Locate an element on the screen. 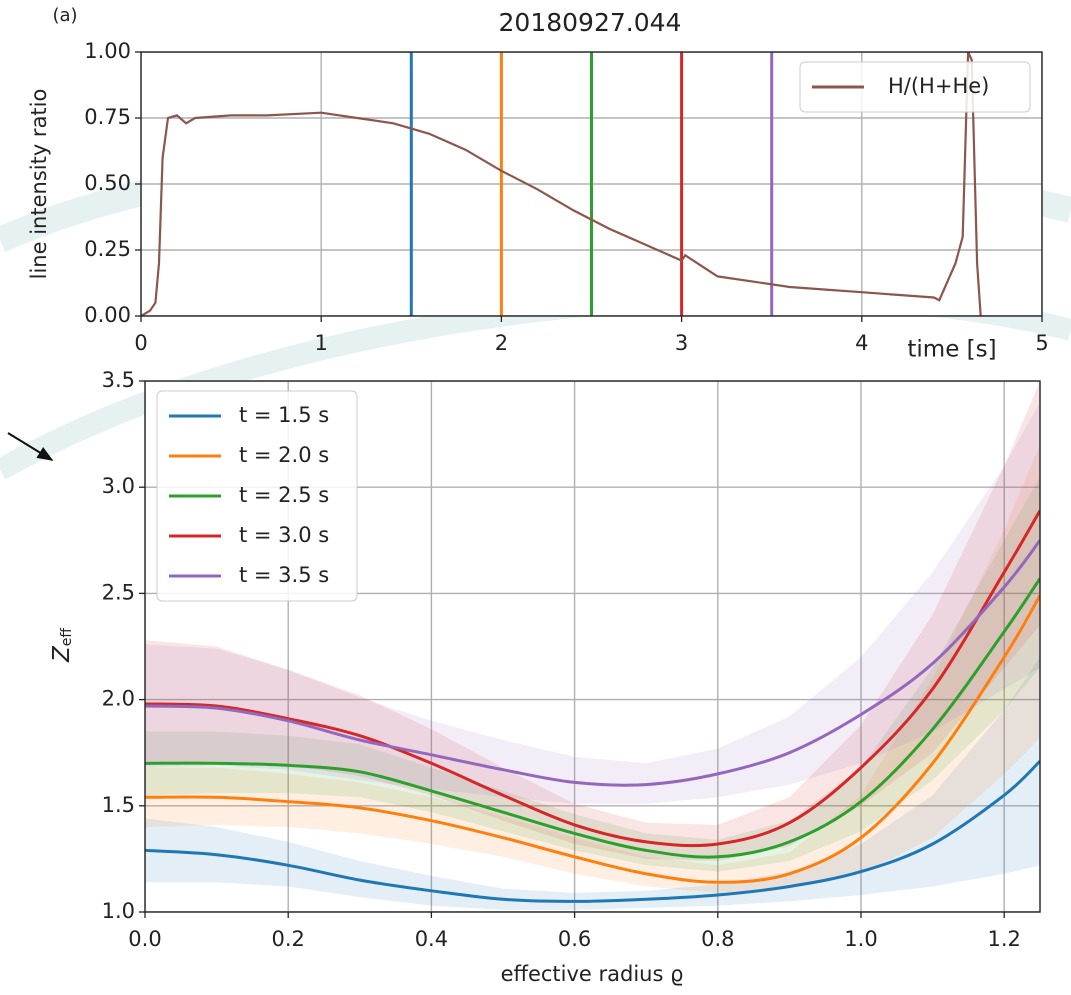 The height and width of the screenshot is (995, 1071). y-tick-label: 0.50 is located at coordinates (107, 183).